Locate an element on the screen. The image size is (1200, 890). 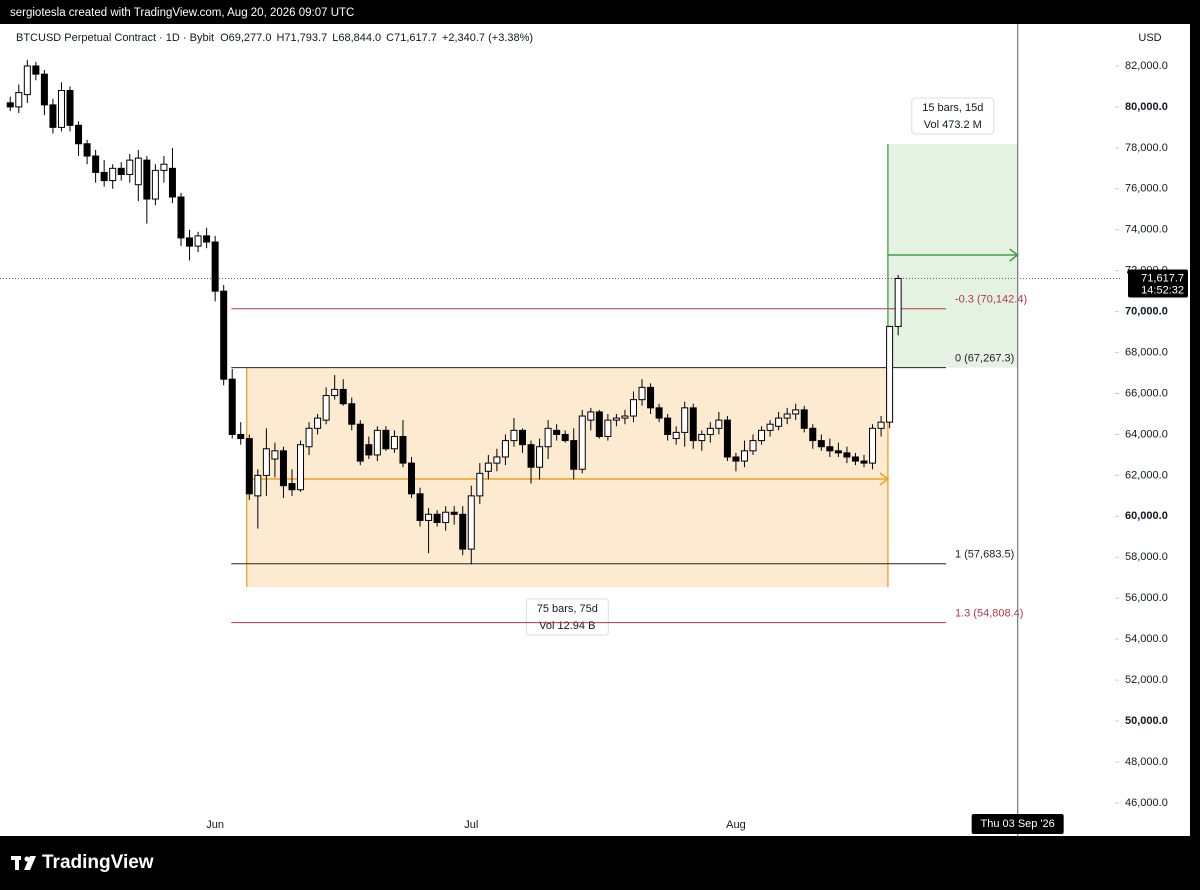
y-tick-label: 80,000.0 is located at coordinates (1146, 107).